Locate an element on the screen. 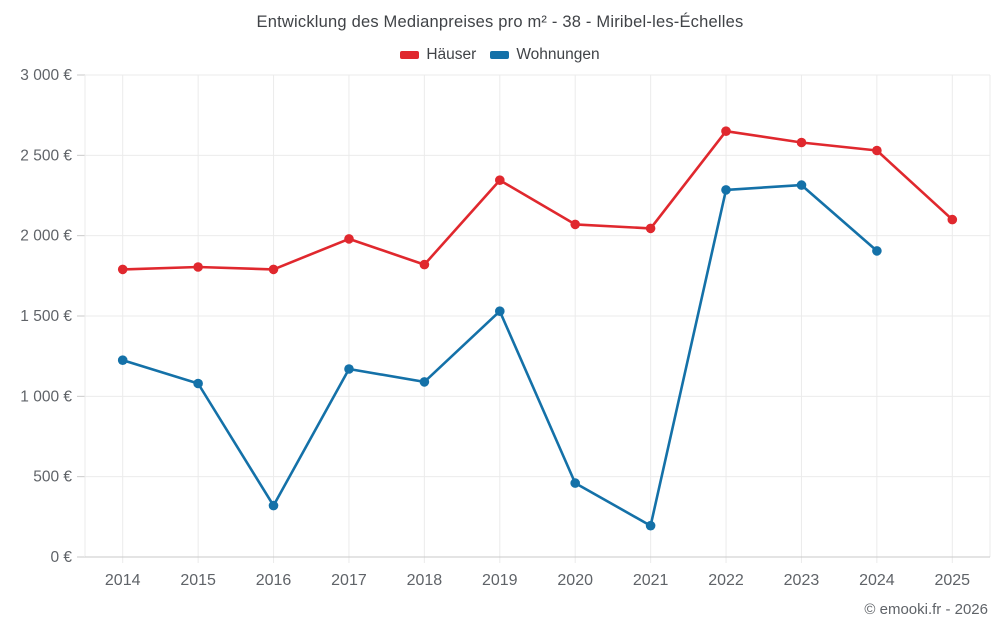 This screenshot has height=625, width=1000. x-tick-label: 2020 is located at coordinates (575, 580).